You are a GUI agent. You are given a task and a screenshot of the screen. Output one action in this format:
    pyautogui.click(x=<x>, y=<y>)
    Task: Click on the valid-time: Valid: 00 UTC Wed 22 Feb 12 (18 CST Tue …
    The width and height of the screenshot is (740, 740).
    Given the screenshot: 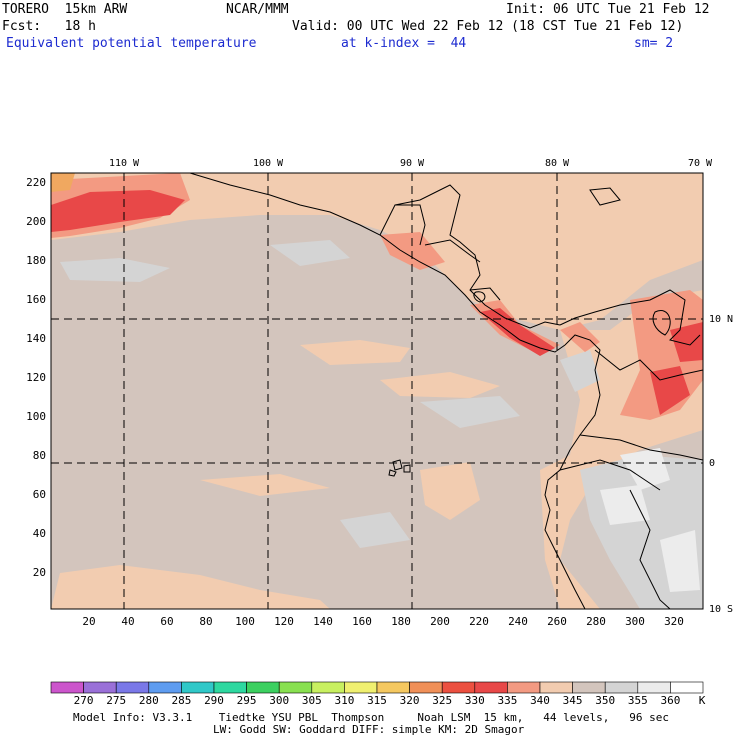 What is the action you would take?
    pyautogui.click(x=488, y=26)
    